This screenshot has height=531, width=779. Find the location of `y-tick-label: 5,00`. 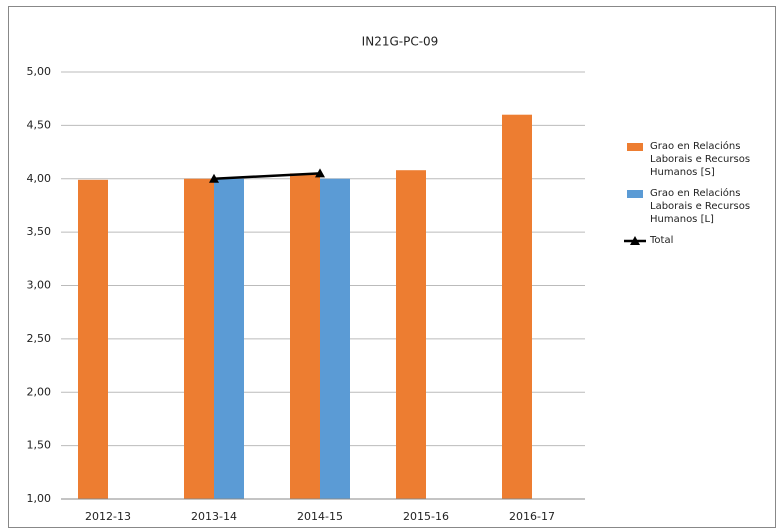

y-tick-label: 5,00 is located at coordinates (39, 71).